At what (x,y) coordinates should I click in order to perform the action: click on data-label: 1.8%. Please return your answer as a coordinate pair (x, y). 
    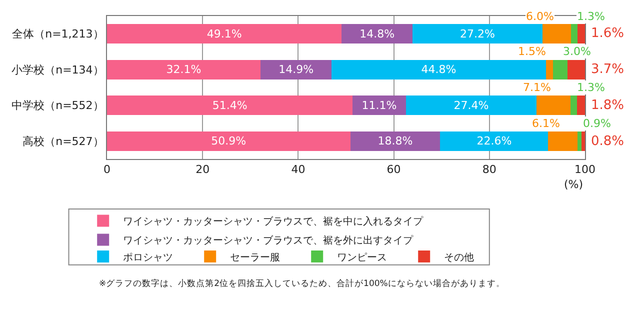
    Looking at the image, I should click on (607, 105).